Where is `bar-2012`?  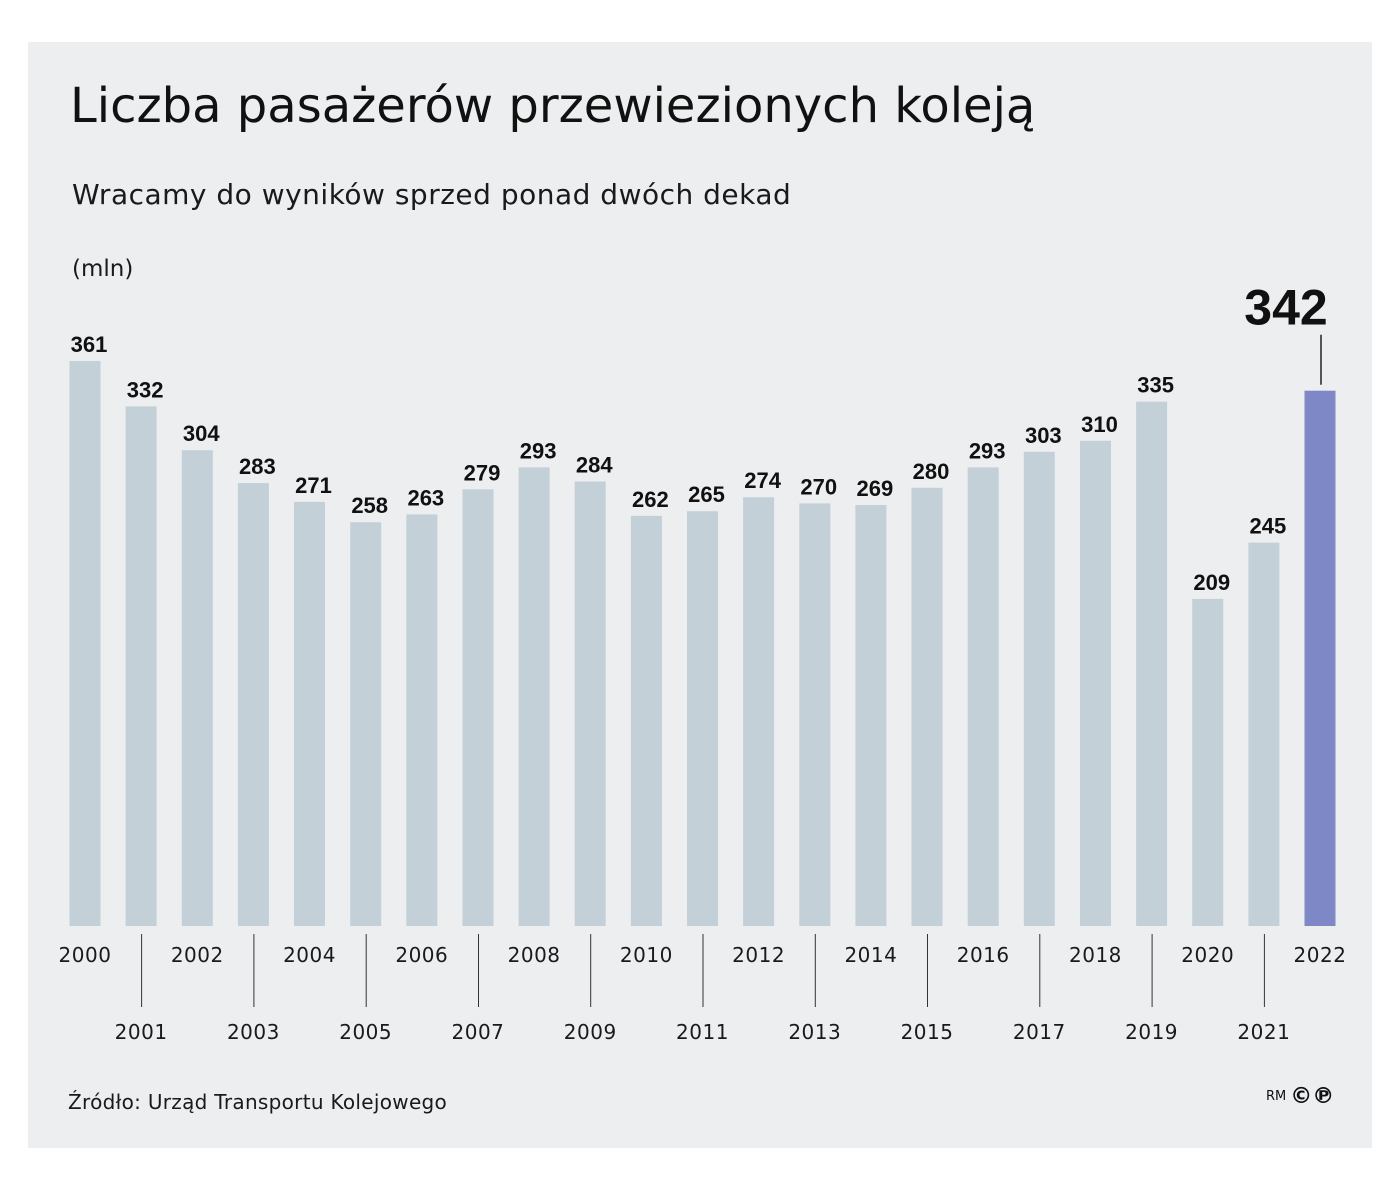
bar-2012 is located at coordinates (759, 711).